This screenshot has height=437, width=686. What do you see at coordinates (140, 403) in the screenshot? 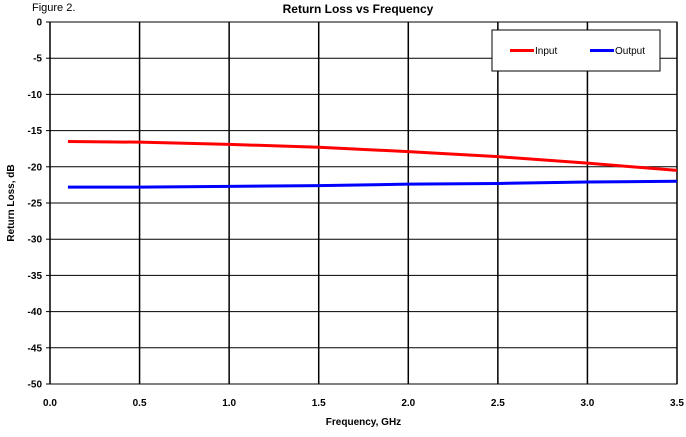
I see `x-tick-label: 0.5` at bounding box center [140, 403].